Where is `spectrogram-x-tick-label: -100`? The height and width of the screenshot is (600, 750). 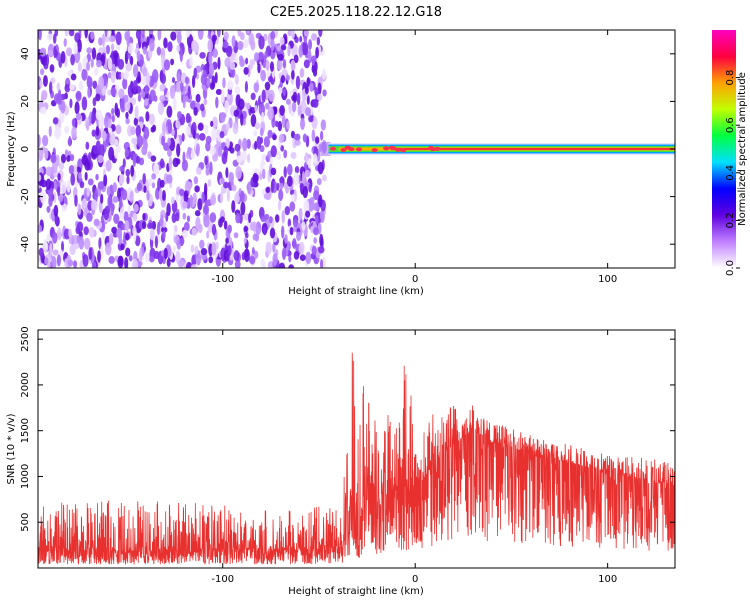
spectrogram-x-tick-label: -100 is located at coordinates (222, 279).